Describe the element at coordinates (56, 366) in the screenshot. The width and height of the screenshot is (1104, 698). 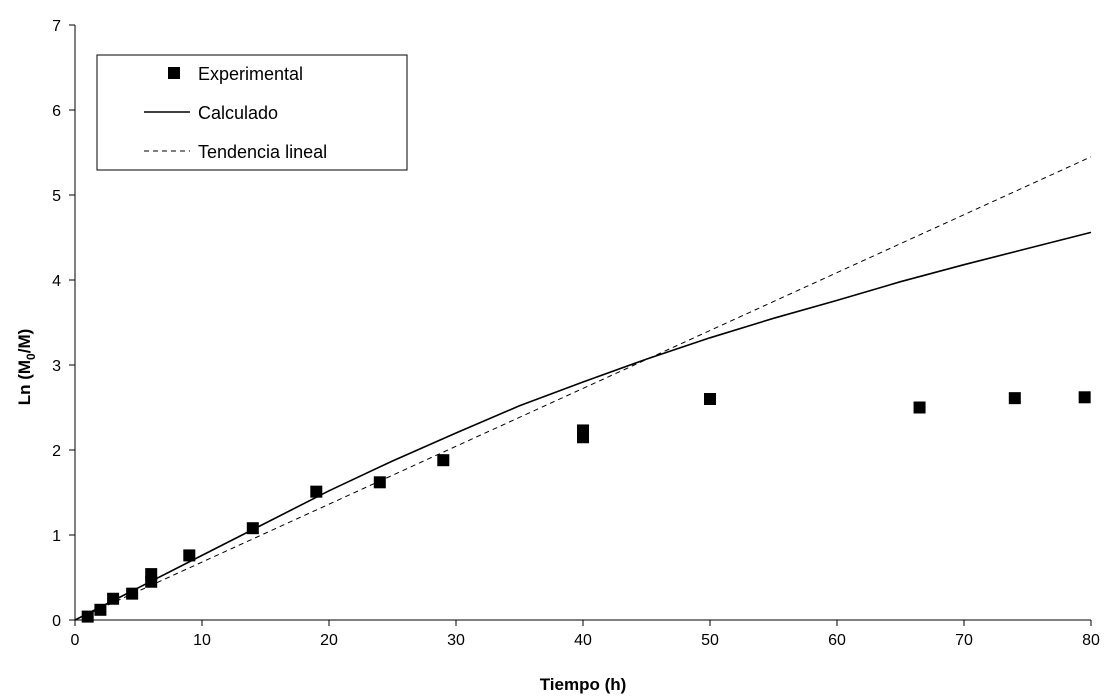
I see `y-tick-label: 3` at that location.